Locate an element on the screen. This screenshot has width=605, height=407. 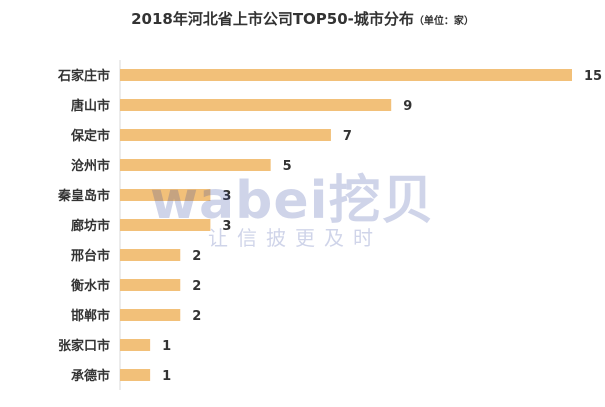
category-label: 廊坊市 is located at coordinates (90, 226).